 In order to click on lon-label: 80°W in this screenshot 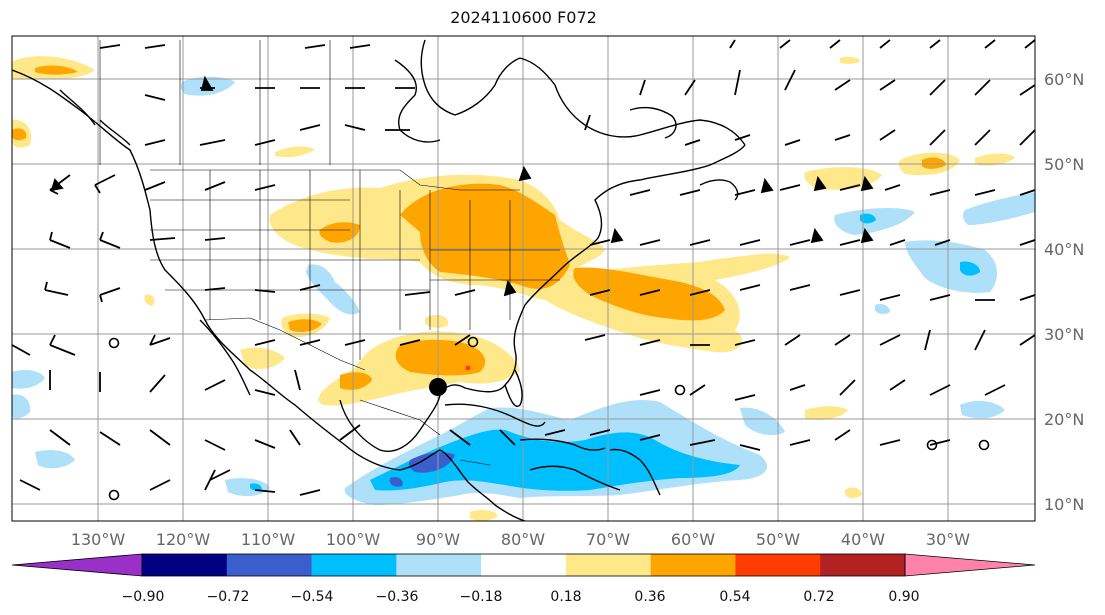, I will do `click(523, 539)`.